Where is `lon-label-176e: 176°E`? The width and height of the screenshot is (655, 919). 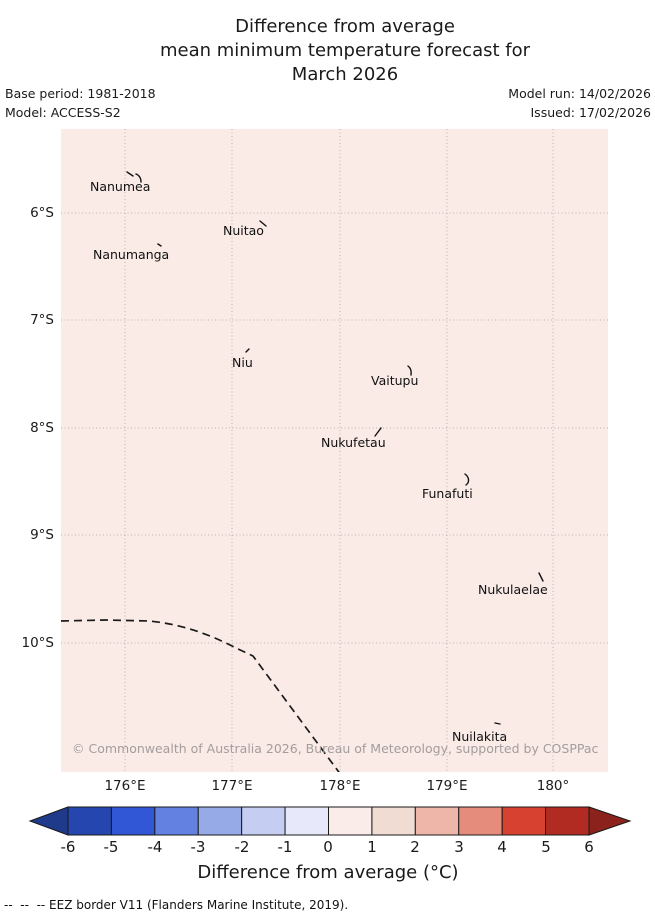 lon-label-176e: 176°E is located at coordinates (125, 786).